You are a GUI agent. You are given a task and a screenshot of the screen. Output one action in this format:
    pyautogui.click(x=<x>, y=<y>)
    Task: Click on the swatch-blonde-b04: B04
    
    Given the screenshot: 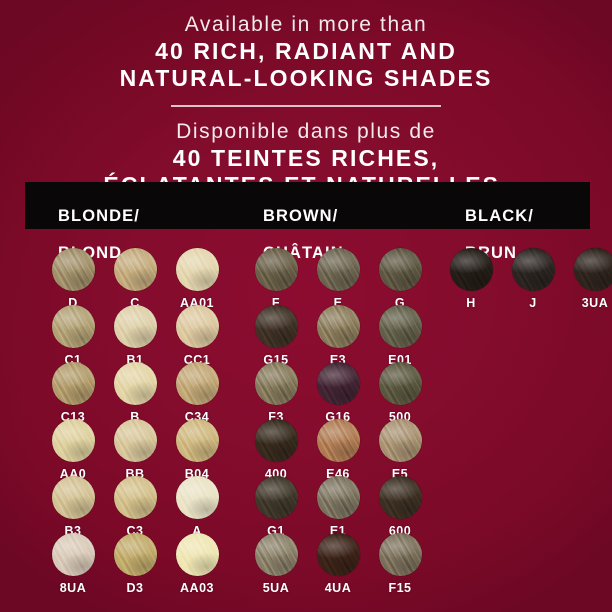 What is the action you would take?
    pyautogui.click(x=197, y=450)
    